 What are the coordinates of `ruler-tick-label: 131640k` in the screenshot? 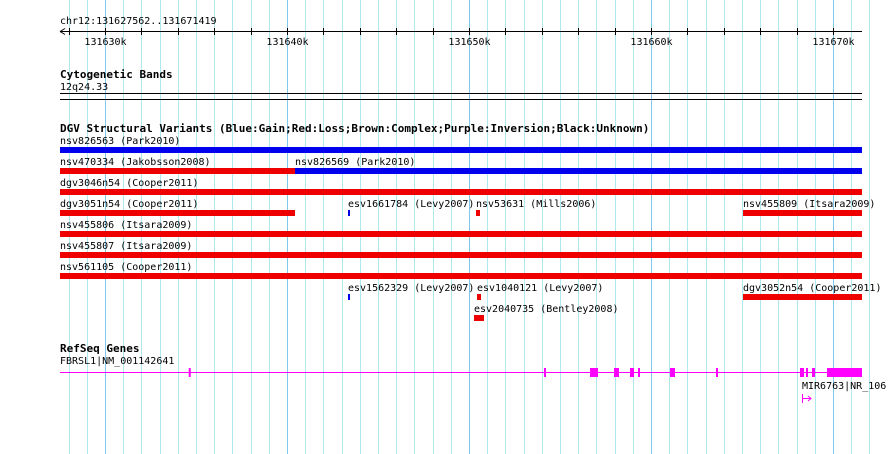 It's located at (287, 42).